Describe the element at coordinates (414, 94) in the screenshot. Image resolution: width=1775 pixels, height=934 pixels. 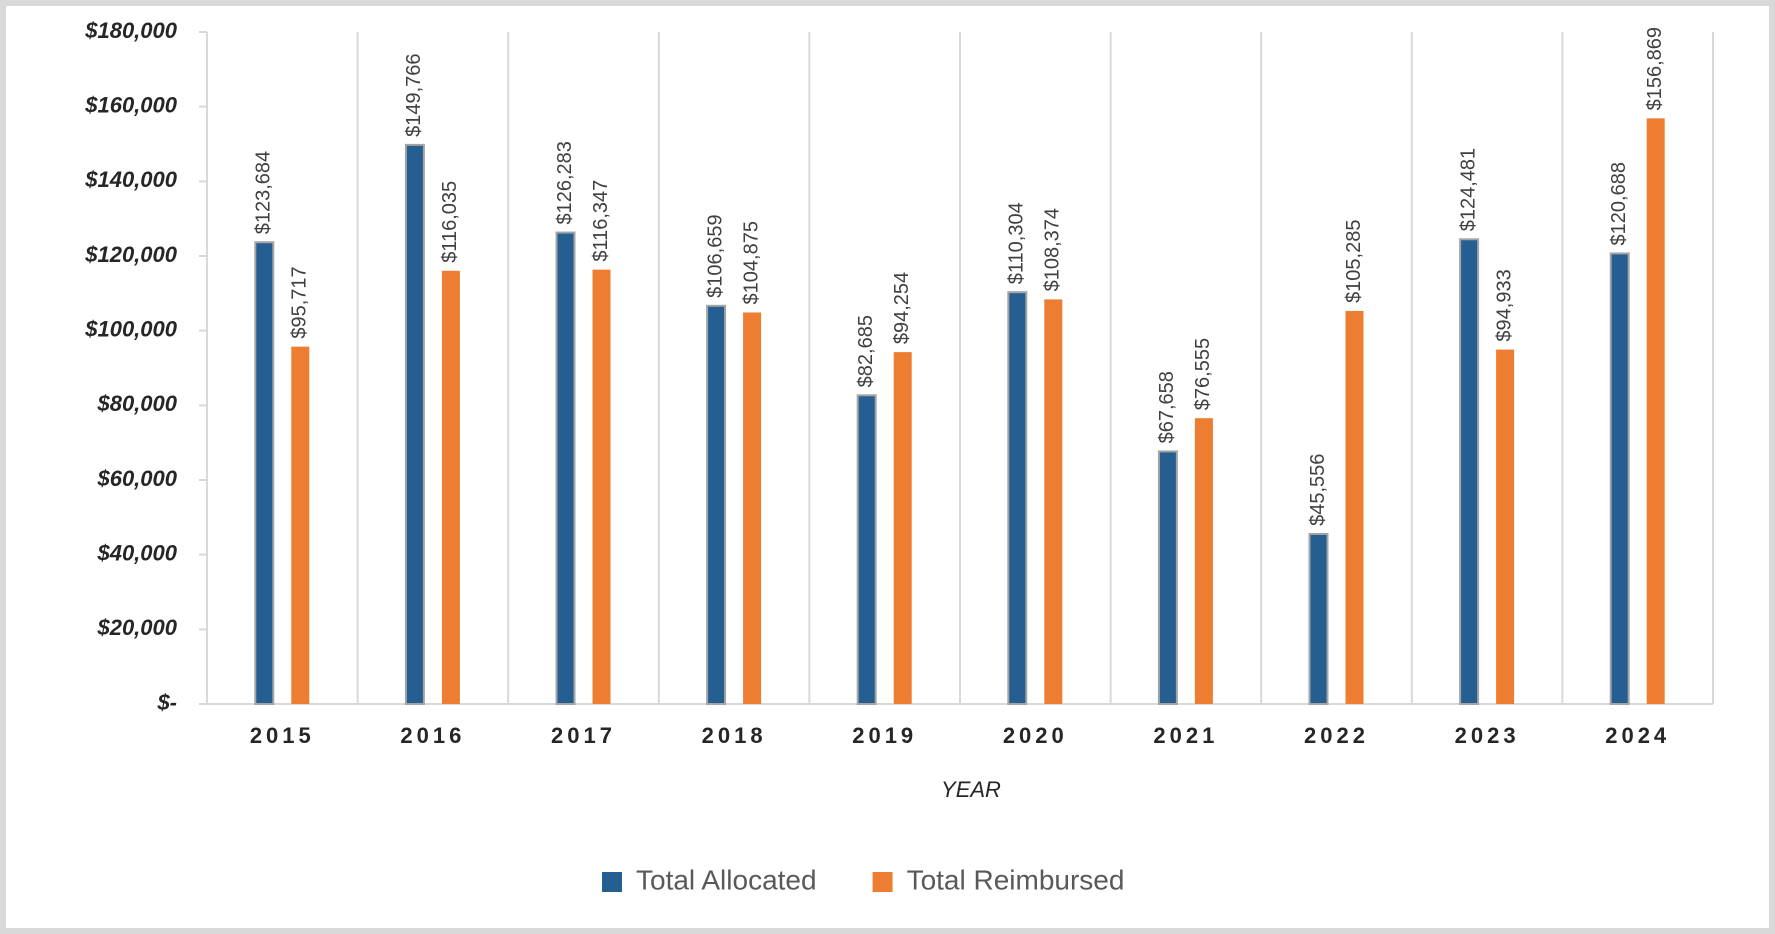
I see `value-label: $149,766` at that location.